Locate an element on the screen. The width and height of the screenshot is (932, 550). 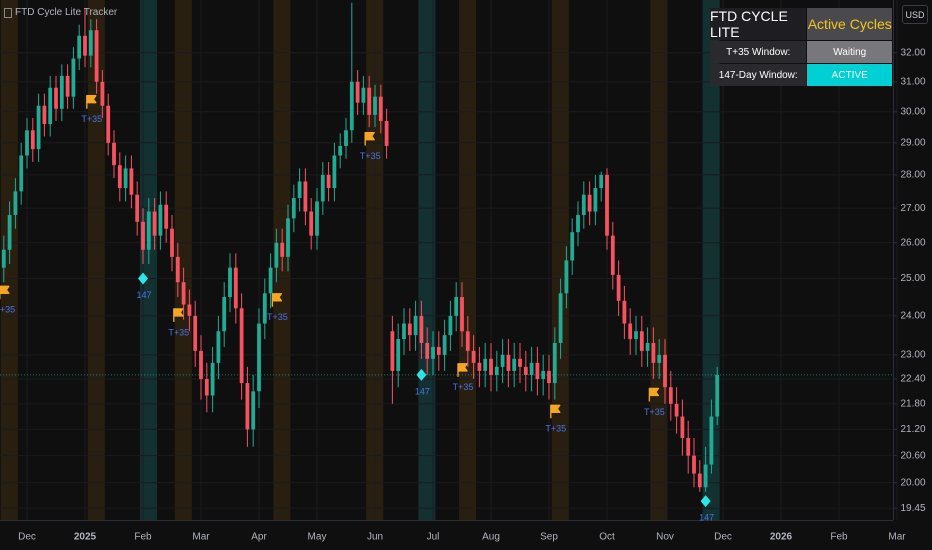
signal-flag is located at coordinates (369, 138).